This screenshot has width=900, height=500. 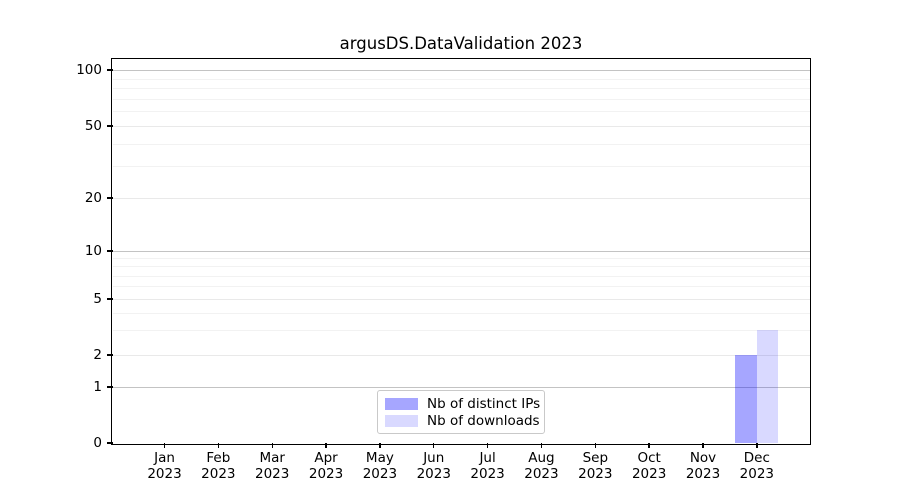 I want to click on x-tick-label: Mar 2023, so click(x=272, y=466).